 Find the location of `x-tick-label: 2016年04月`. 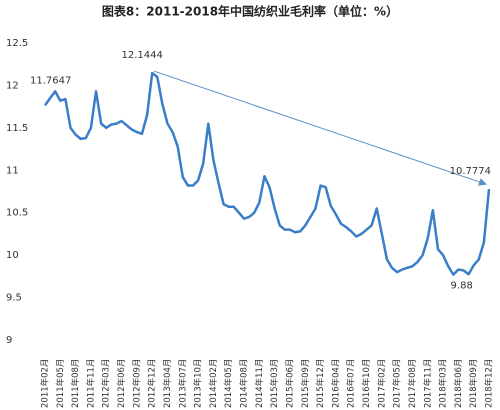

x-tick-label: 2016年04月 is located at coordinates (335, 383).